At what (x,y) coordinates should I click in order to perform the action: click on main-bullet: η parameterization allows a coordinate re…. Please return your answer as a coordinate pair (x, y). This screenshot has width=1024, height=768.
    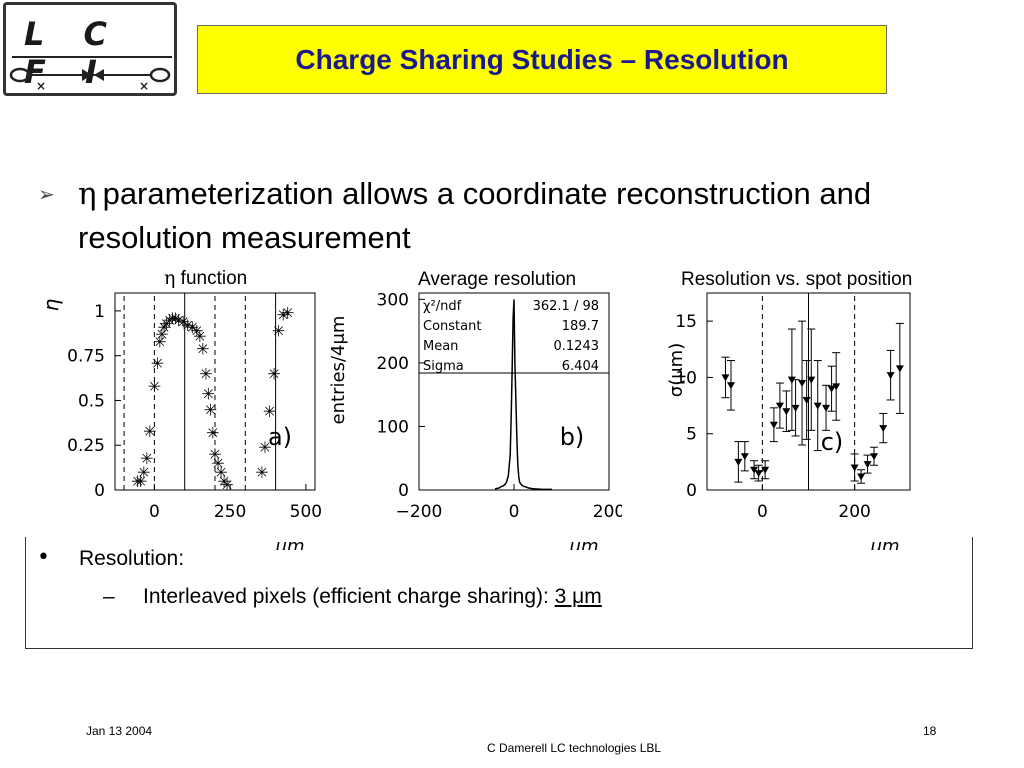
    Looking at the image, I should click on (528, 215).